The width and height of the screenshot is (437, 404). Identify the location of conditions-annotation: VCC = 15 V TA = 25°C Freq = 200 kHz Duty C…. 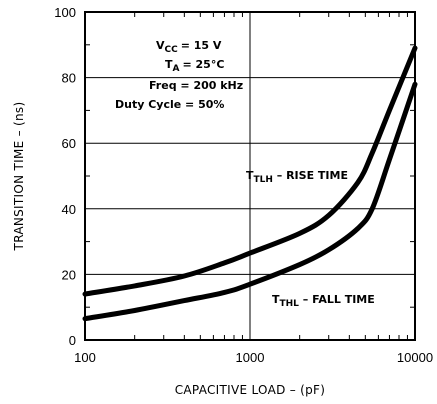
(179, 75).